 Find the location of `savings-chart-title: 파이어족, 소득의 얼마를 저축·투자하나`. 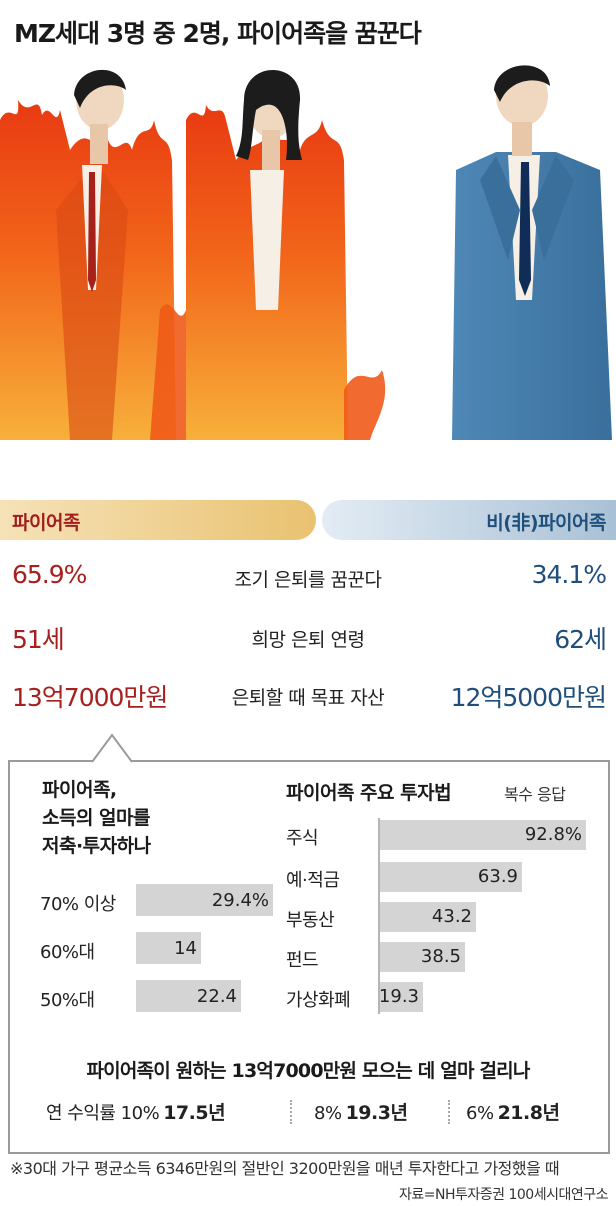

savings-chart-title: 파이어족, 소득의 얼마를 저축·투자하나 is located at coordinates (152, 818).